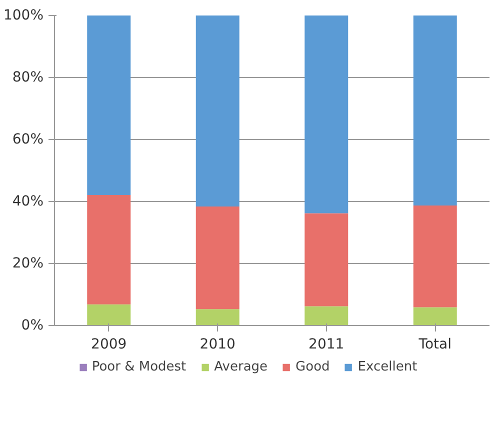  Describe the element at coordinates (241, 367) in the screenshot. I see `legend-label: Average` at that location.